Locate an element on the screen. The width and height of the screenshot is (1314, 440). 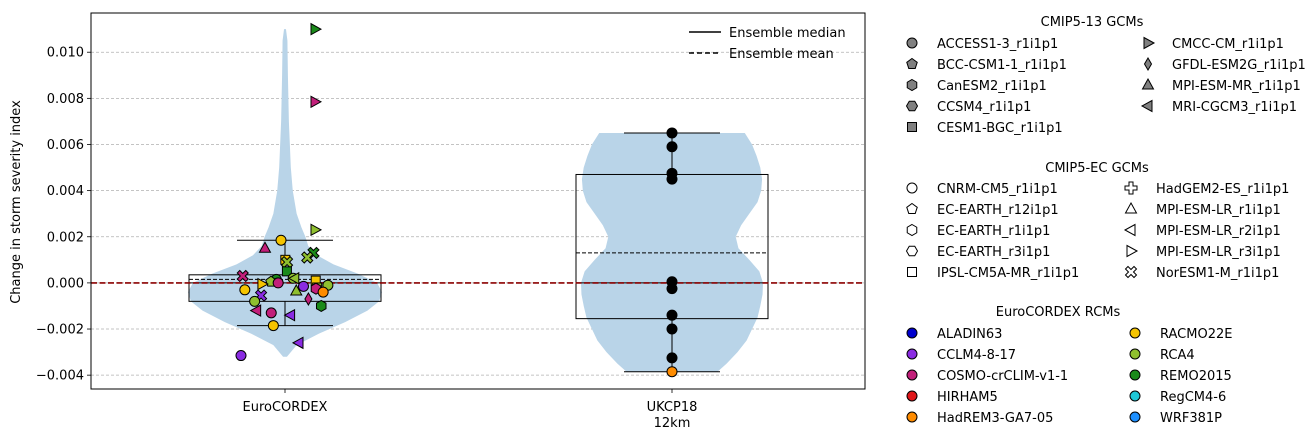
y-tick-label: 0.002 is located at coordinates (65, 237).